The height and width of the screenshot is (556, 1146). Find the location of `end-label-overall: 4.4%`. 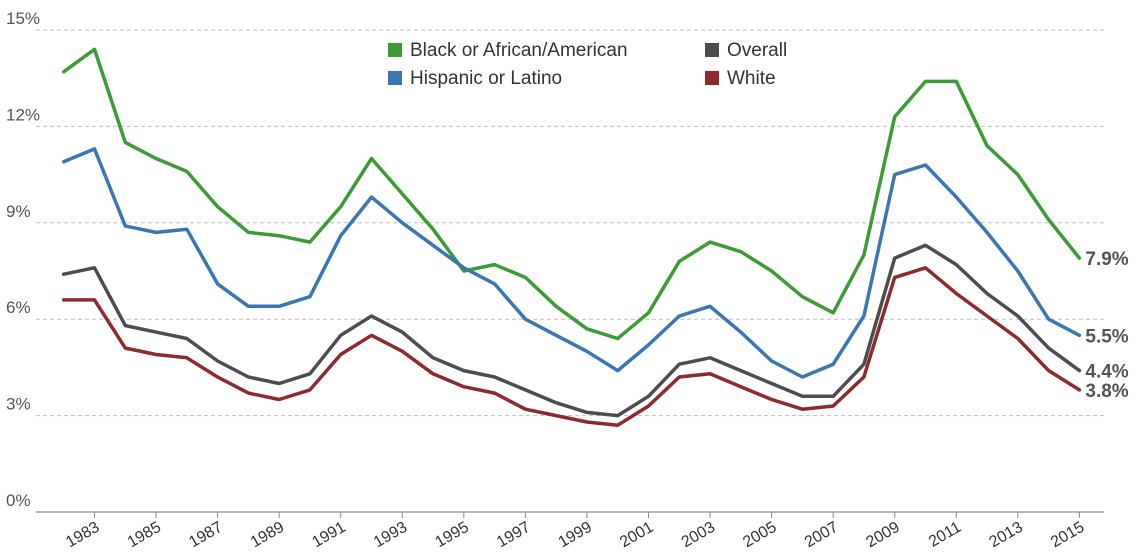

end-label-overall: 4.4% is located at coordinates (1106, 372).